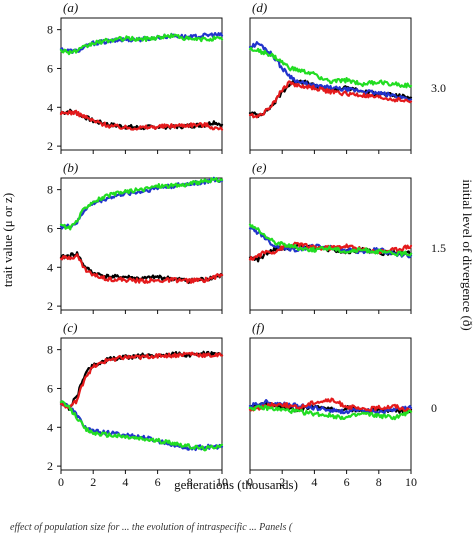 This screenshot has width=474, height=537. What do you see at coordinates (70, 327) in the screenshot?
I see `panel-label: (c)` at bounding box center [70, 327].